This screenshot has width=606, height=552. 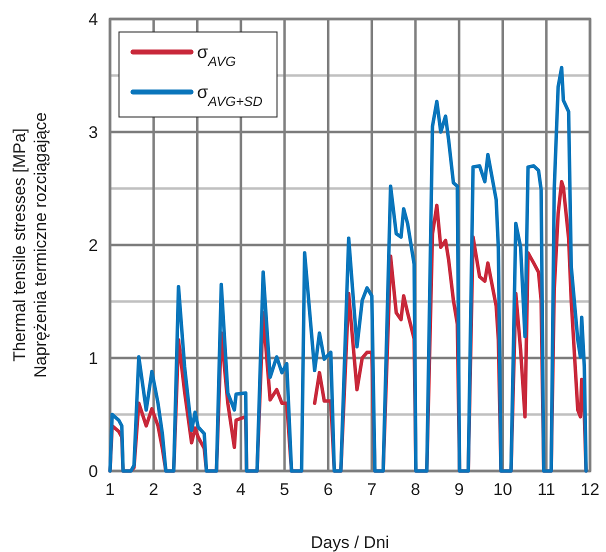 I want to click on legend-label: σ$_{AVG}$, so click(x=216, y=55).